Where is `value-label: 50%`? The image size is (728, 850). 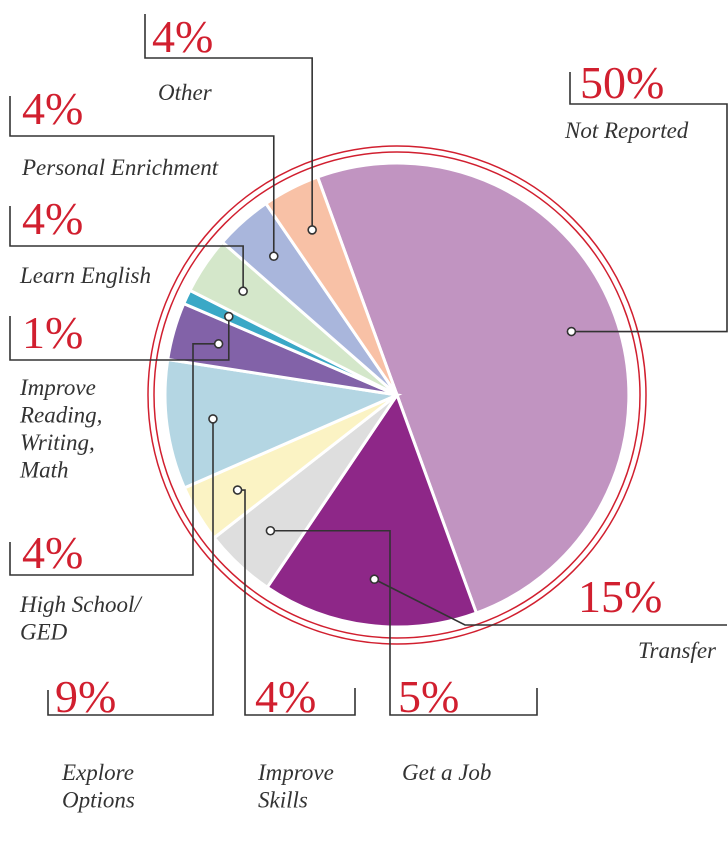
value-label: 50% is located at coordinates (622, 82).